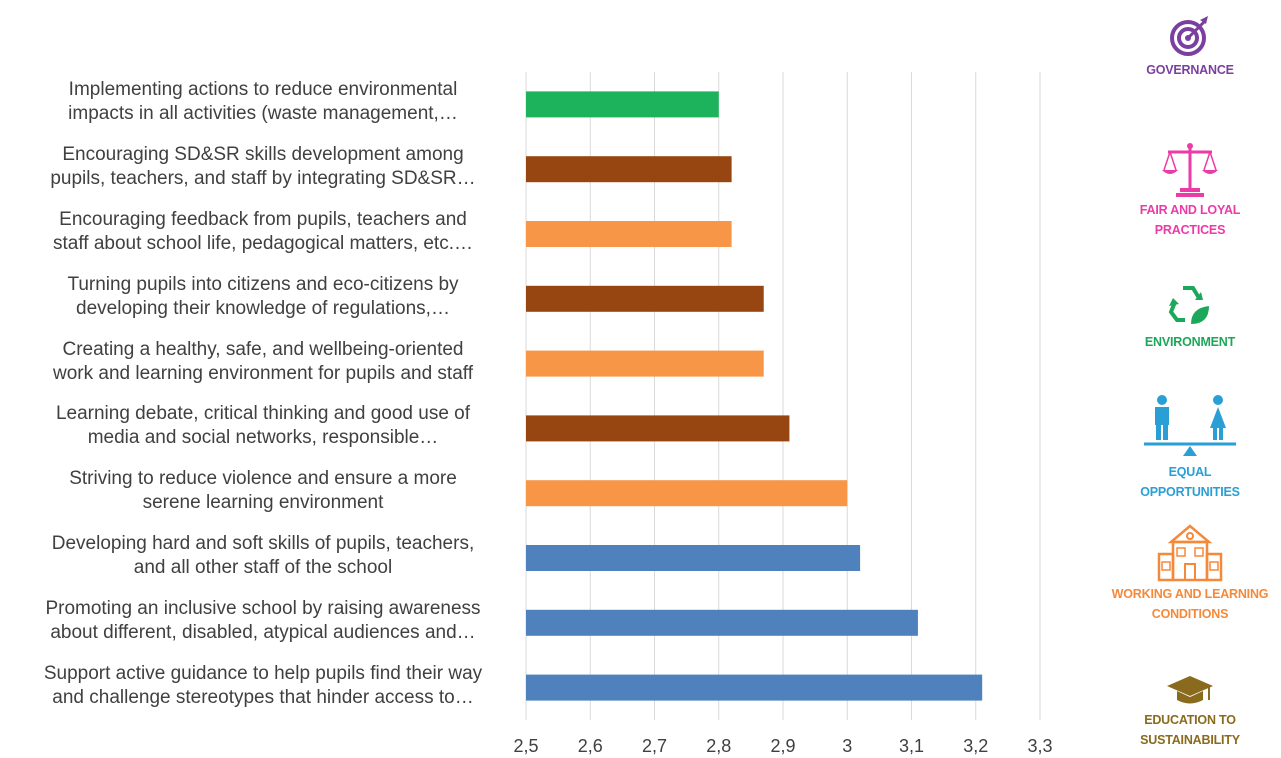 The image size is (1281, 758). Describe the element at coordinates (263, 567) in the screenshot. I see `category-label-line: and all other staff of the school` at that location.